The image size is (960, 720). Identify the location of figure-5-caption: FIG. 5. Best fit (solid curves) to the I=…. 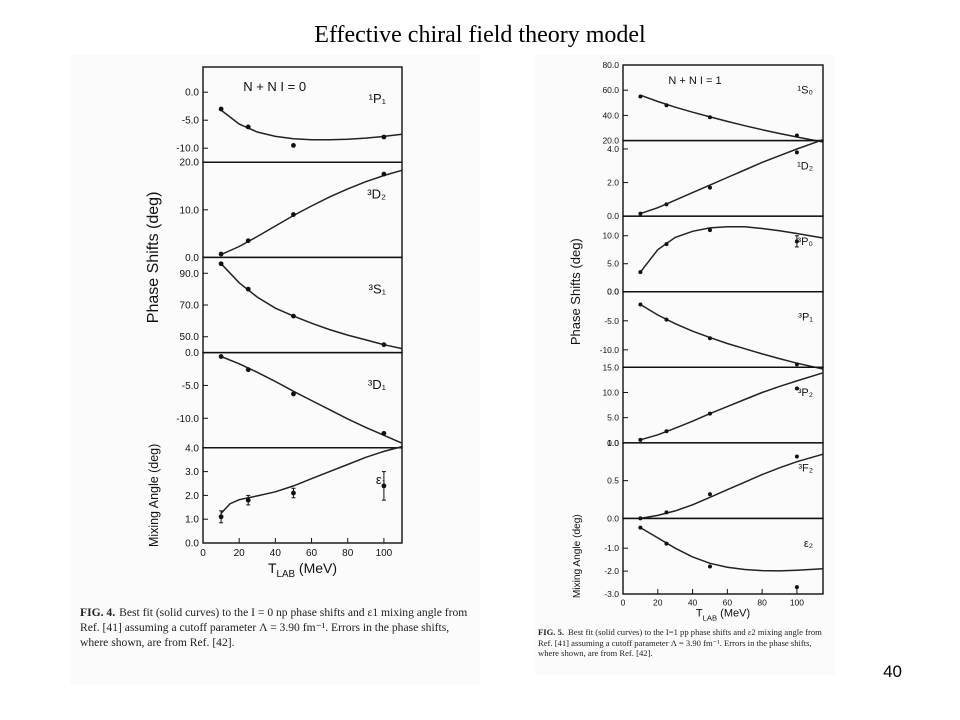
(685, 643).